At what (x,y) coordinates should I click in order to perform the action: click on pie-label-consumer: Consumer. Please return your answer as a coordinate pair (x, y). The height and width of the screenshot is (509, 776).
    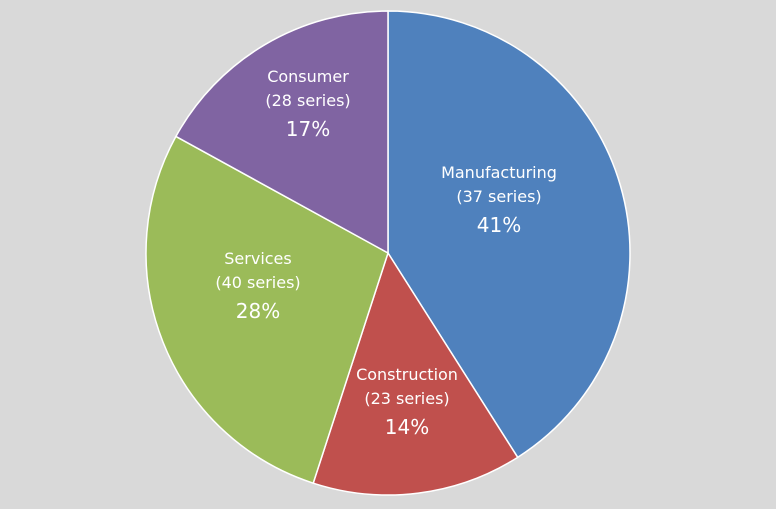
    Looking at the image, I should click on (308, 76).